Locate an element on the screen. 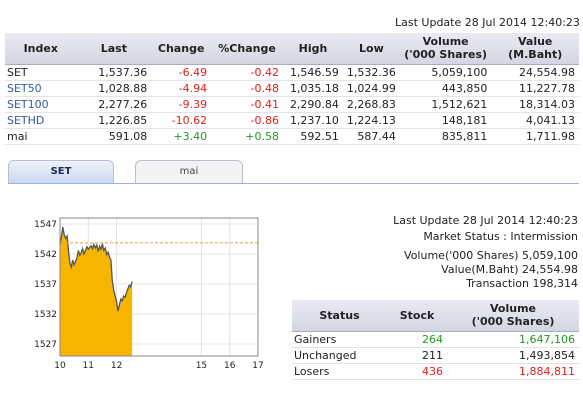  plot-border is located at coordinates (159, 287).